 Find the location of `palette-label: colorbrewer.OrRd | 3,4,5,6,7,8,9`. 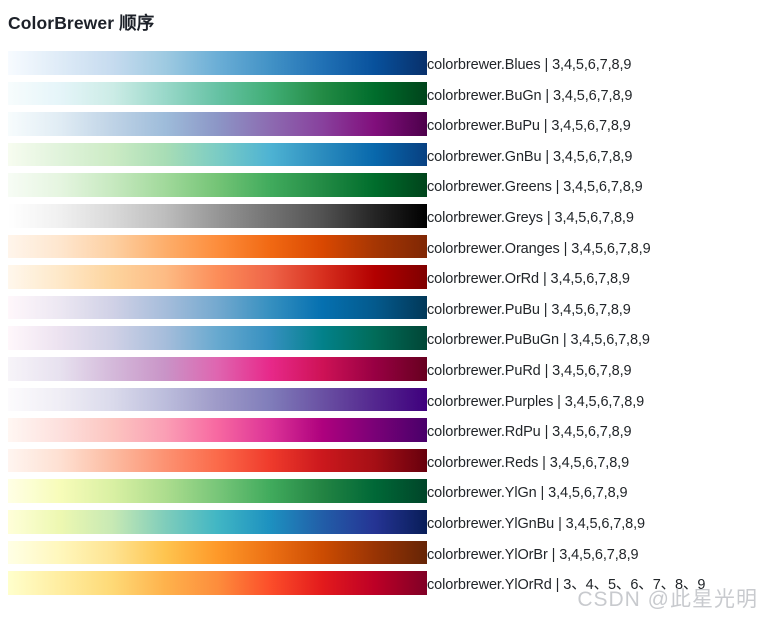

palette-label: colorbrewer.OrRd | 3,4,5,6,7,8,9 is located at coordinates (528, 279).